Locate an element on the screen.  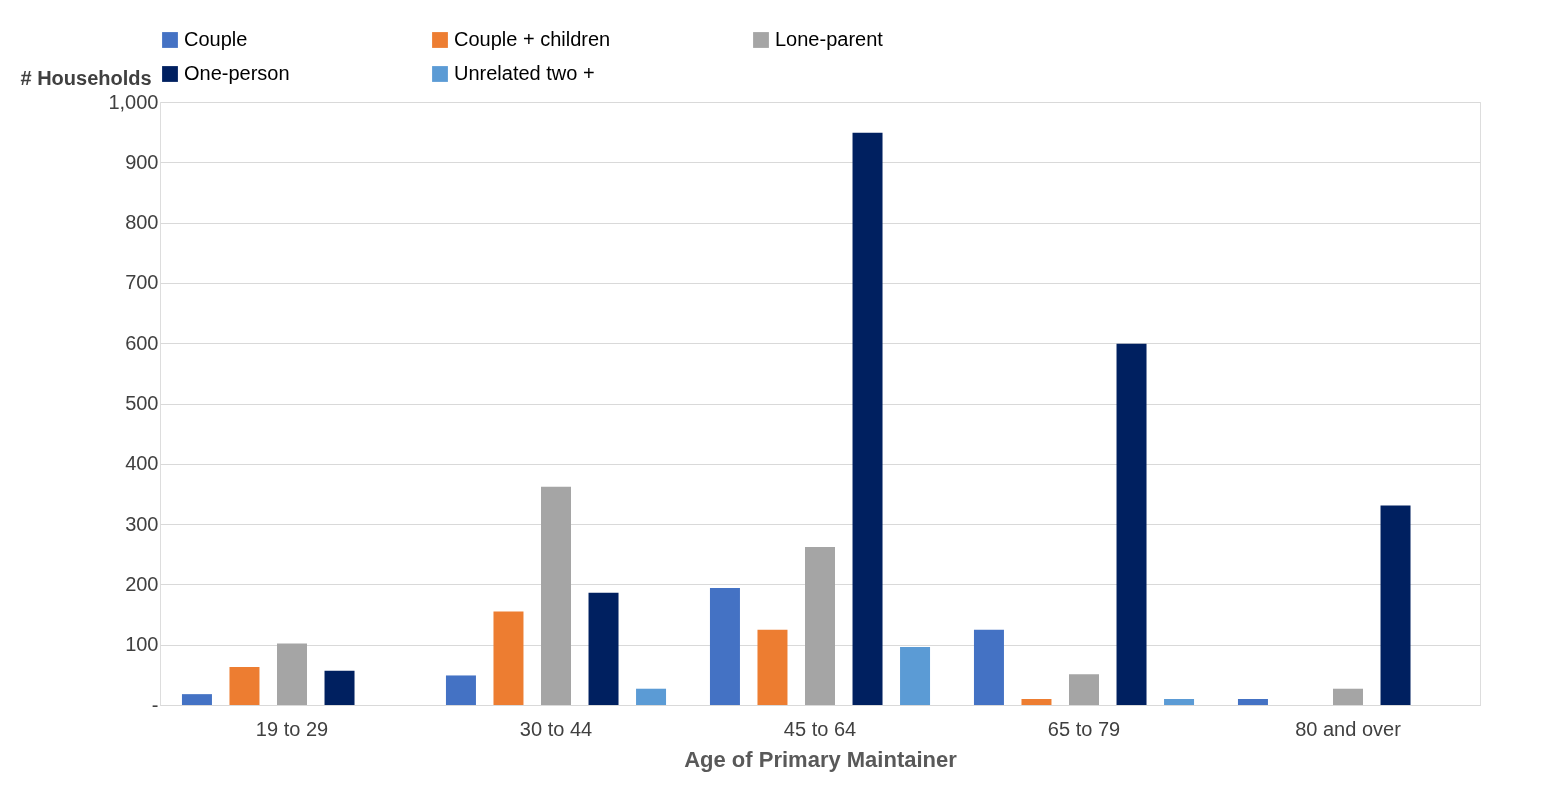
y-tick-label: 200 is located at coordinates (142, 583).